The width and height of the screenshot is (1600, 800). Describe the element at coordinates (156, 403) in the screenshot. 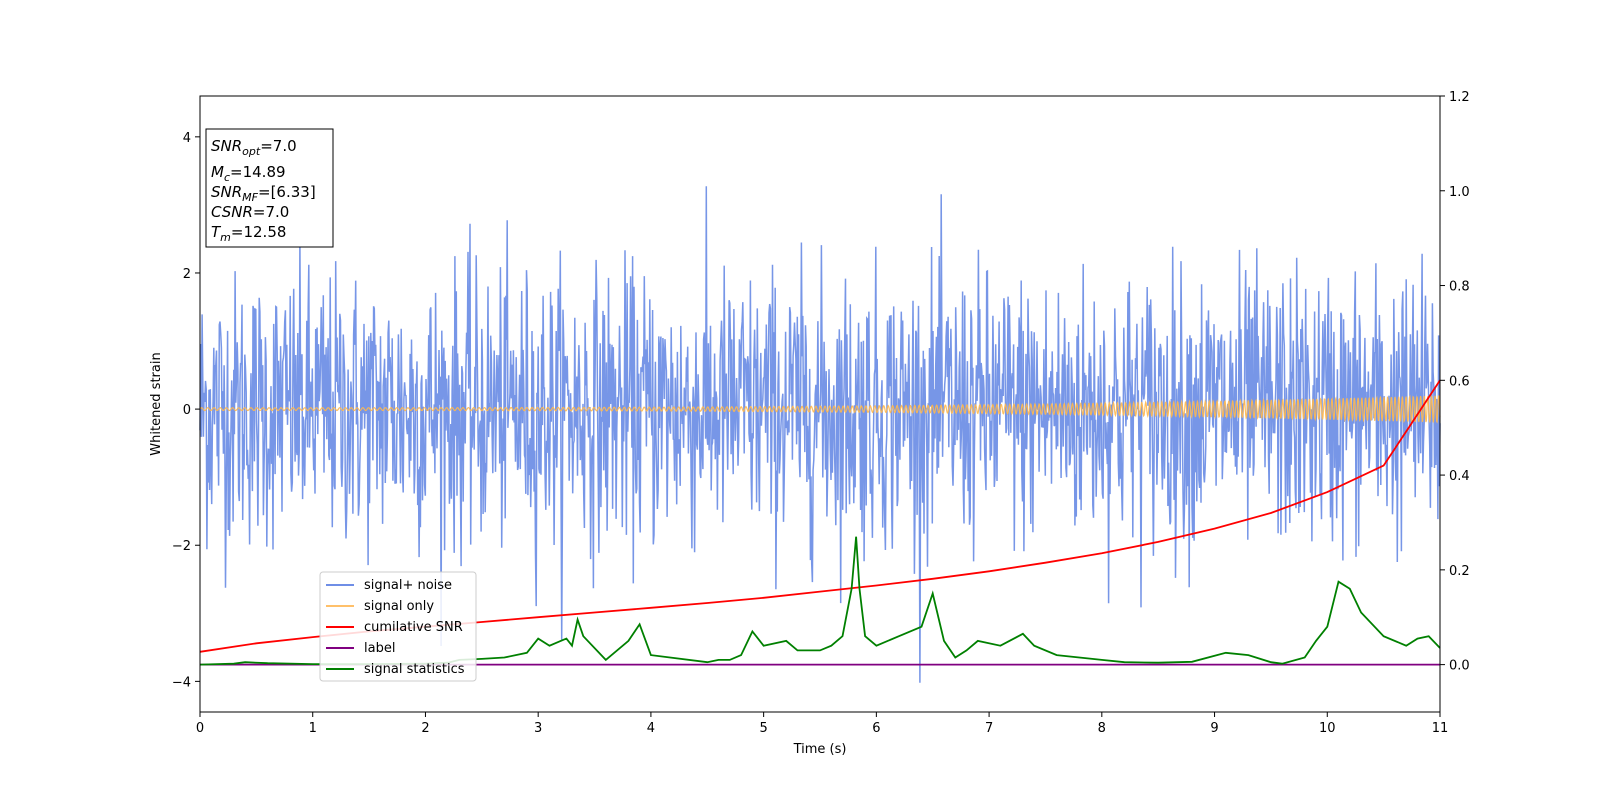

I see `y-axis-label: Whitened strain` at that location.